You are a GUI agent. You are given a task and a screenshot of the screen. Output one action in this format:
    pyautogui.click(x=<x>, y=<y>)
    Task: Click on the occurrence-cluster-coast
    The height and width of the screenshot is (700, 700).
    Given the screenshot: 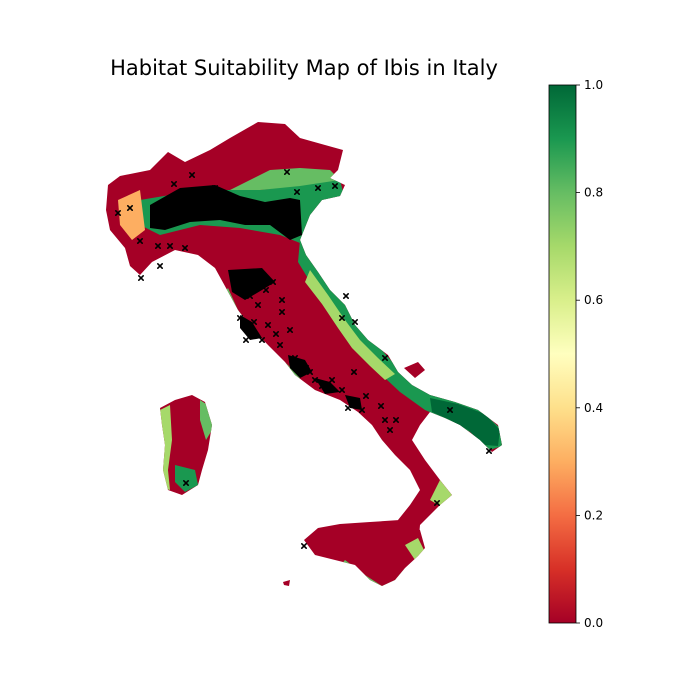 What is the action you would take?
    pyautogui.click(x=251, y=327)
    